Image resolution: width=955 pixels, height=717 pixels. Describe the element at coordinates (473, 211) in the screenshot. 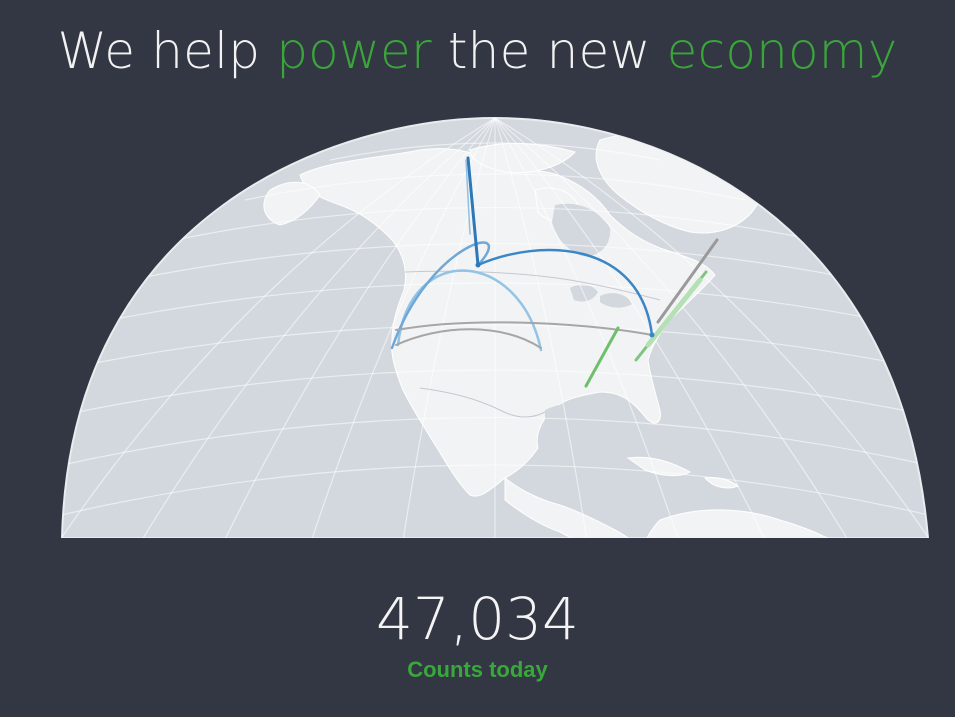

I see `route-vertical-blue` at that location.